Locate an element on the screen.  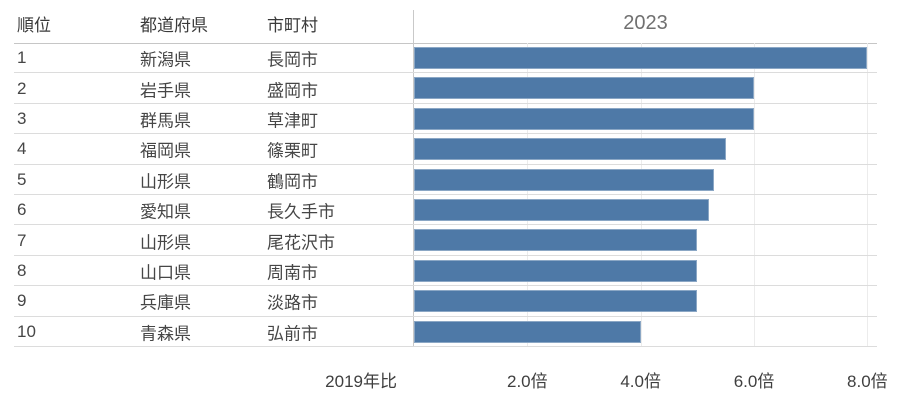
chart-title: 2023 is located at coordinates (645, 23).